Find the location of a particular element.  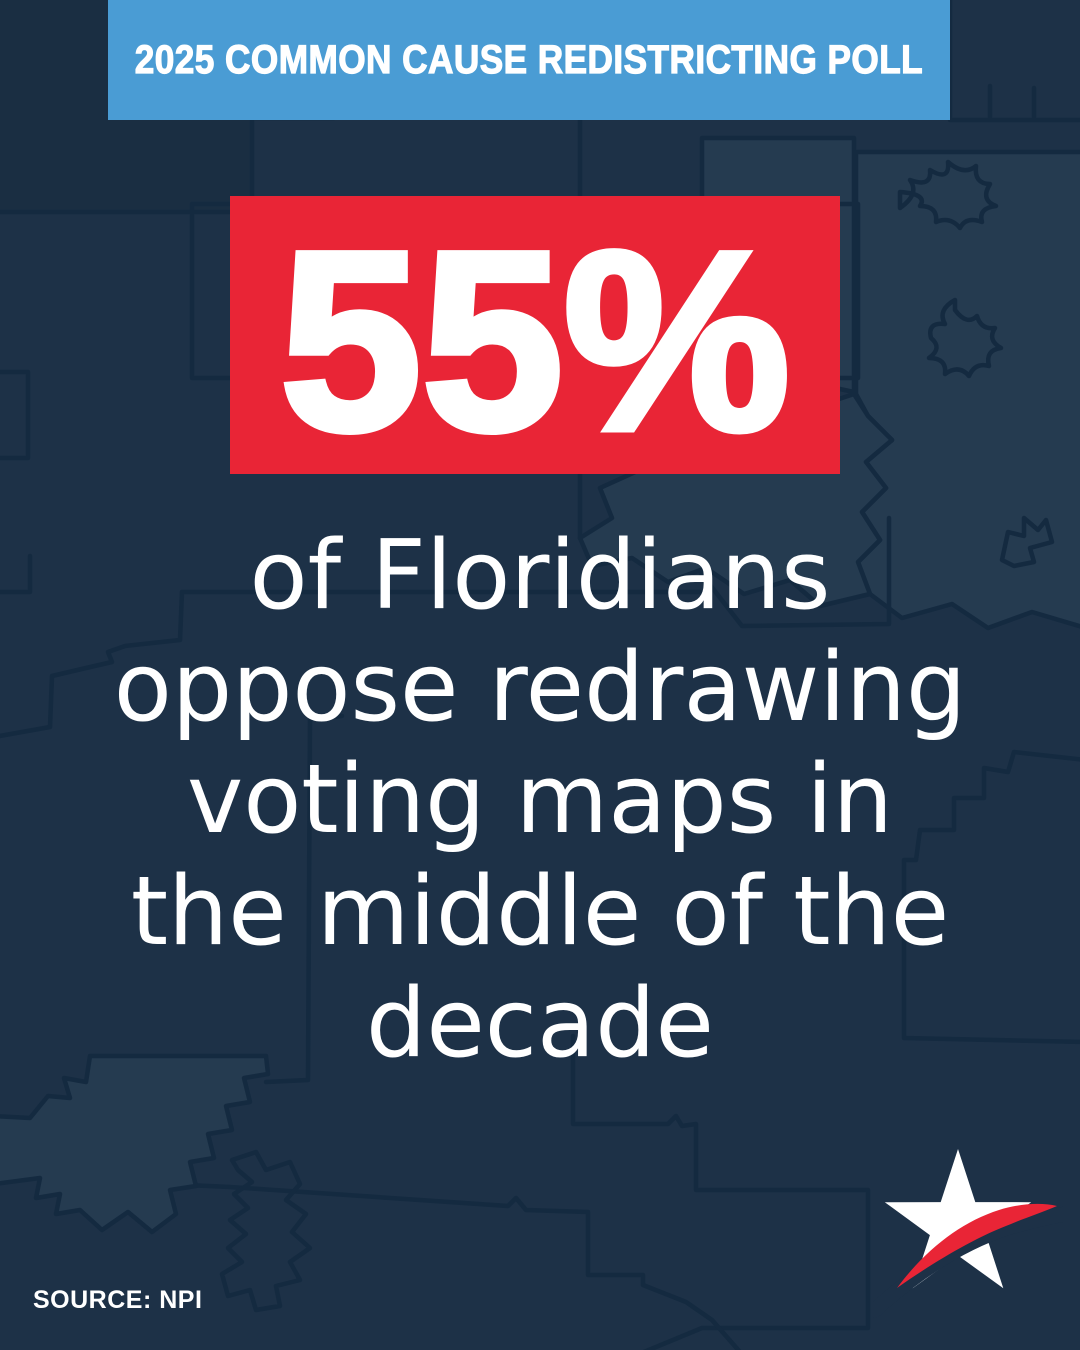

map-region is located at coordinates (135, 1144).